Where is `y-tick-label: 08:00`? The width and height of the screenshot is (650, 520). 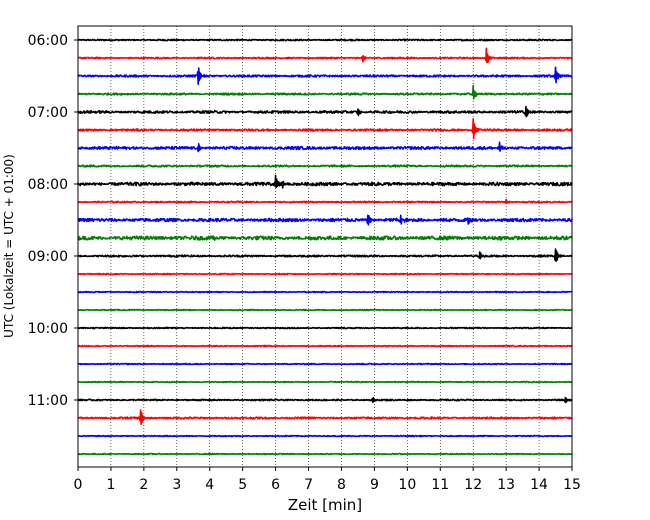
y-tick-label: 08:00 is located at coordinates (48, 185).